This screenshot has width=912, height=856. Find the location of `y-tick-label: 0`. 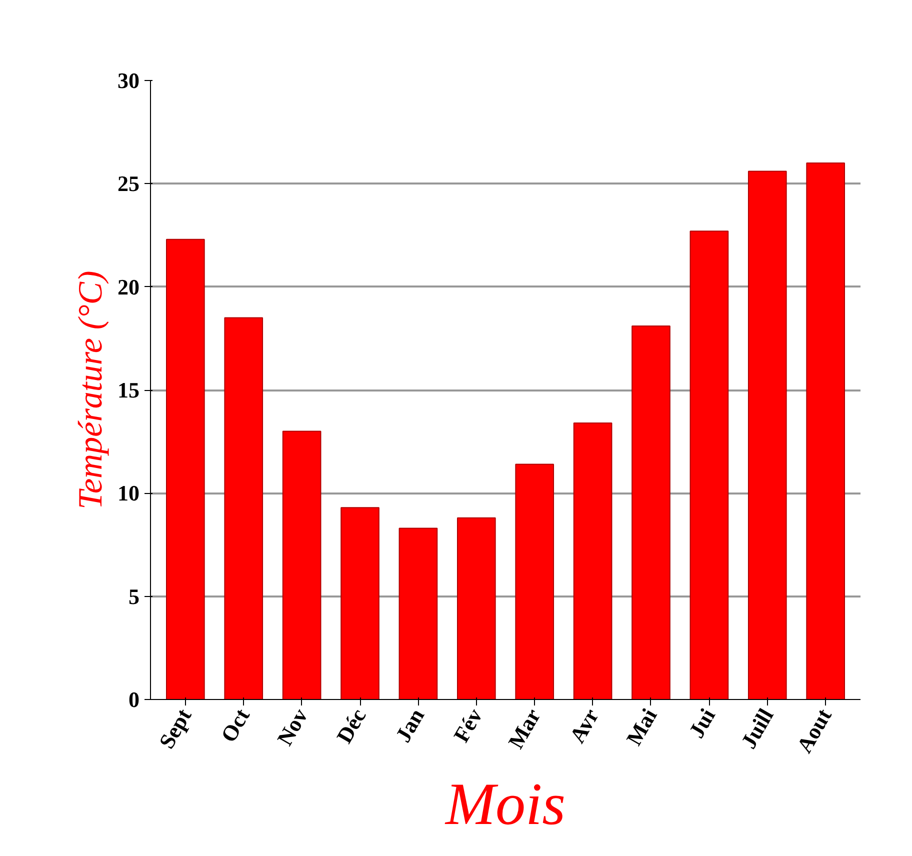

y-tick-label: 0 is located at coordinates (134, 699).